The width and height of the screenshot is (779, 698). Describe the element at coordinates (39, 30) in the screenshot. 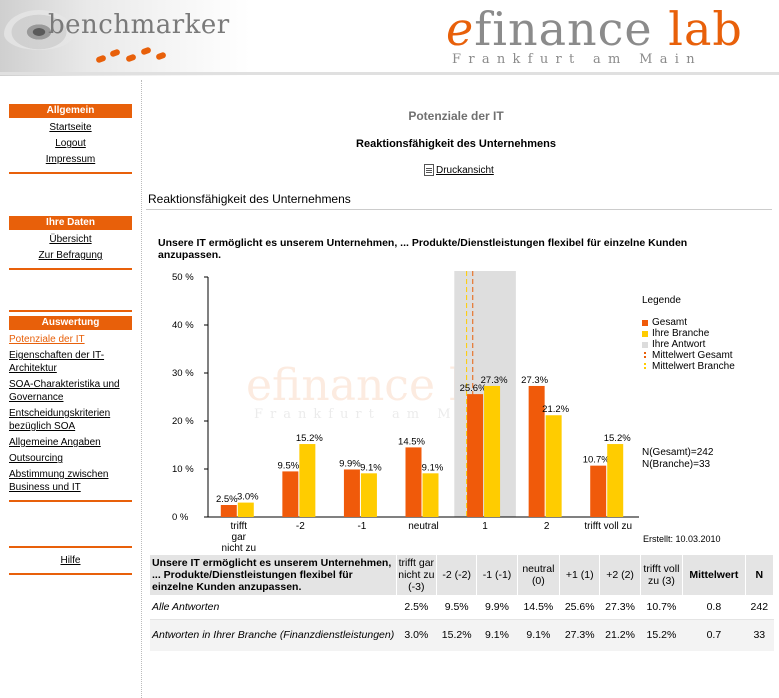

I see `eye-icon` at that location.